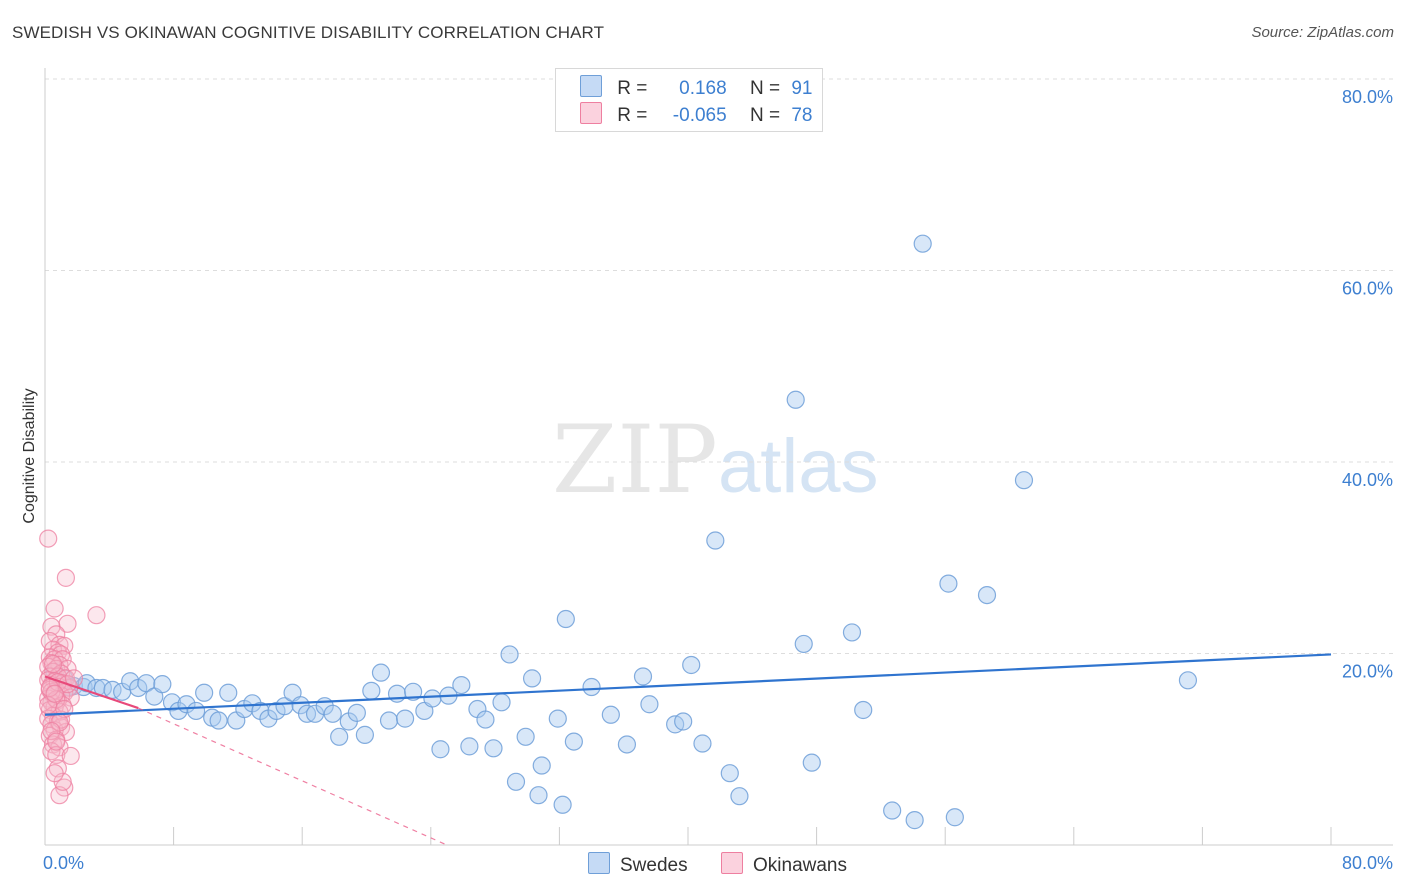 This screenshot has width=1406, height=892. What do you see at coordinates (63, 863) in the screenshot?
I see `x-tick-label-min: 0.0%` at bounding box center [63, 863].